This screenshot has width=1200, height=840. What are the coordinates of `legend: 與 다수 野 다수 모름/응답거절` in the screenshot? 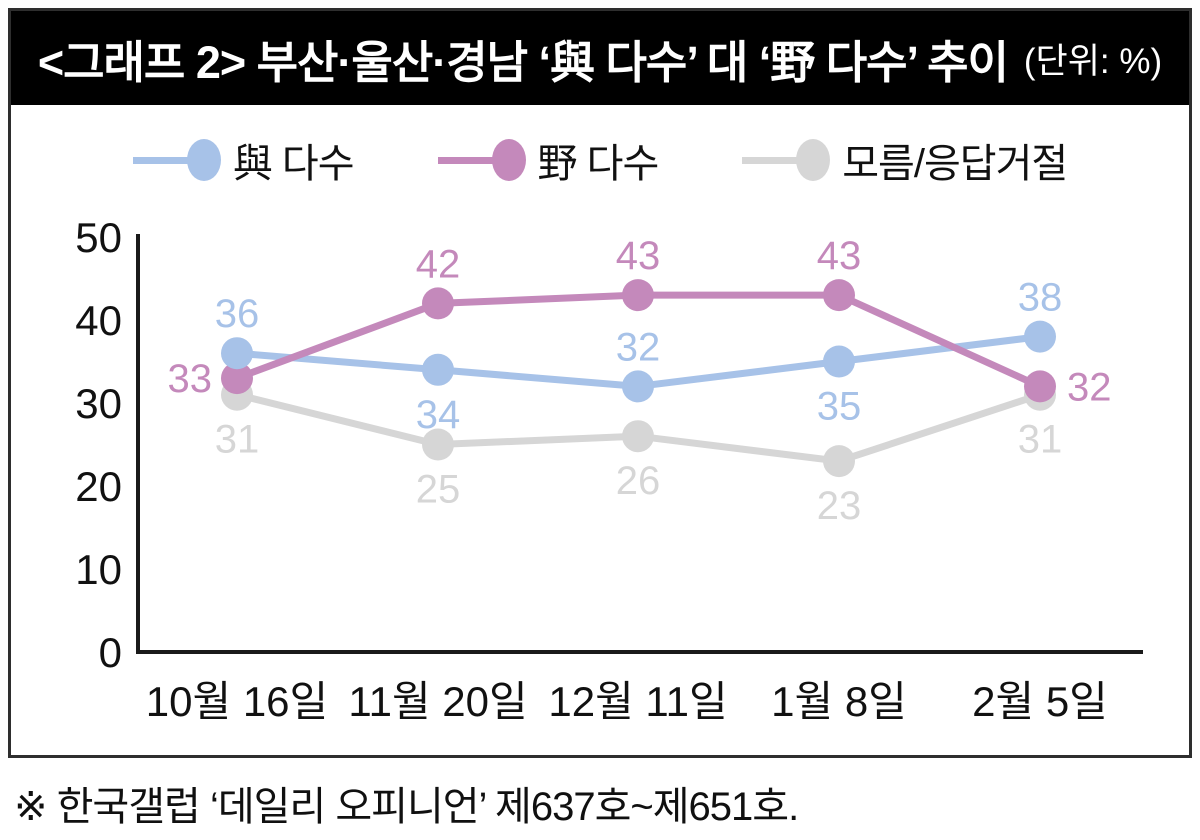 It's located at (600, 160).